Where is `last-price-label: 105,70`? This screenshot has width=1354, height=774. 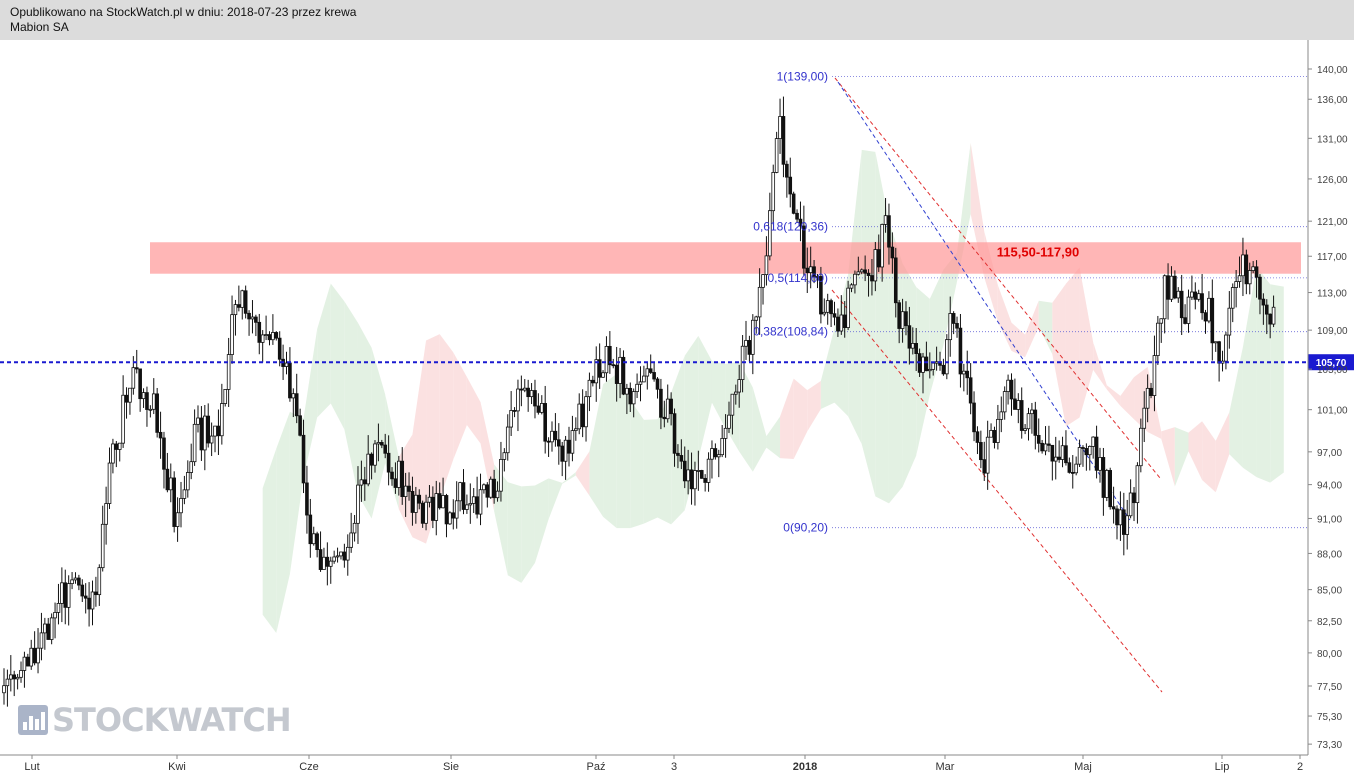 last-price-label: 105,70 is located at coordinates (1331, 363).